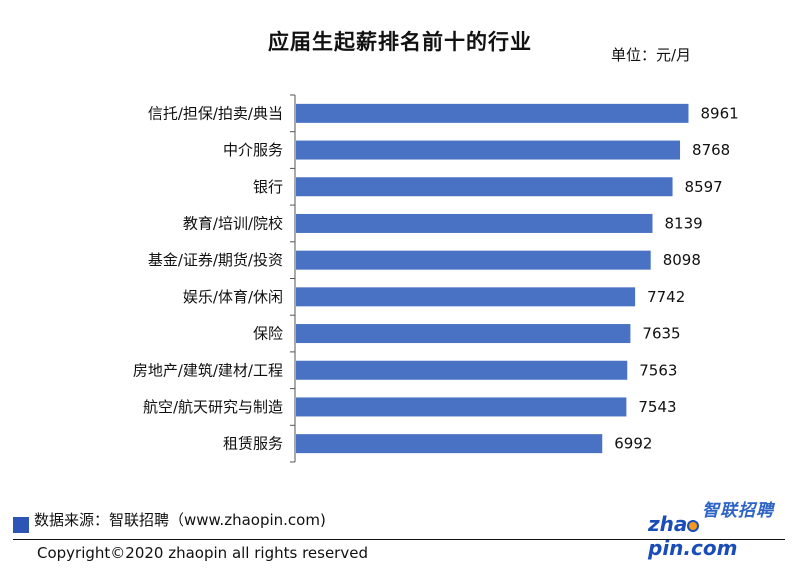 This screenshot has width=800, height=583. I want to click on category-label: 中介服务, so click(253, 150).